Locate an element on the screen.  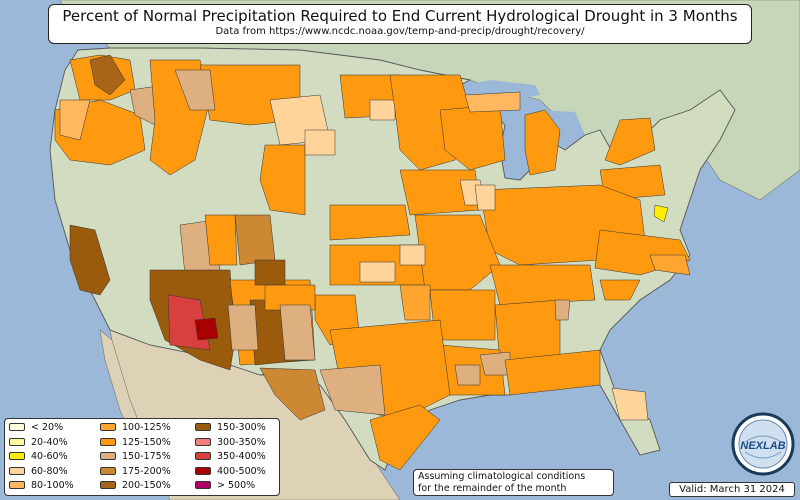
region-mo is located at coordinates (457, 252).